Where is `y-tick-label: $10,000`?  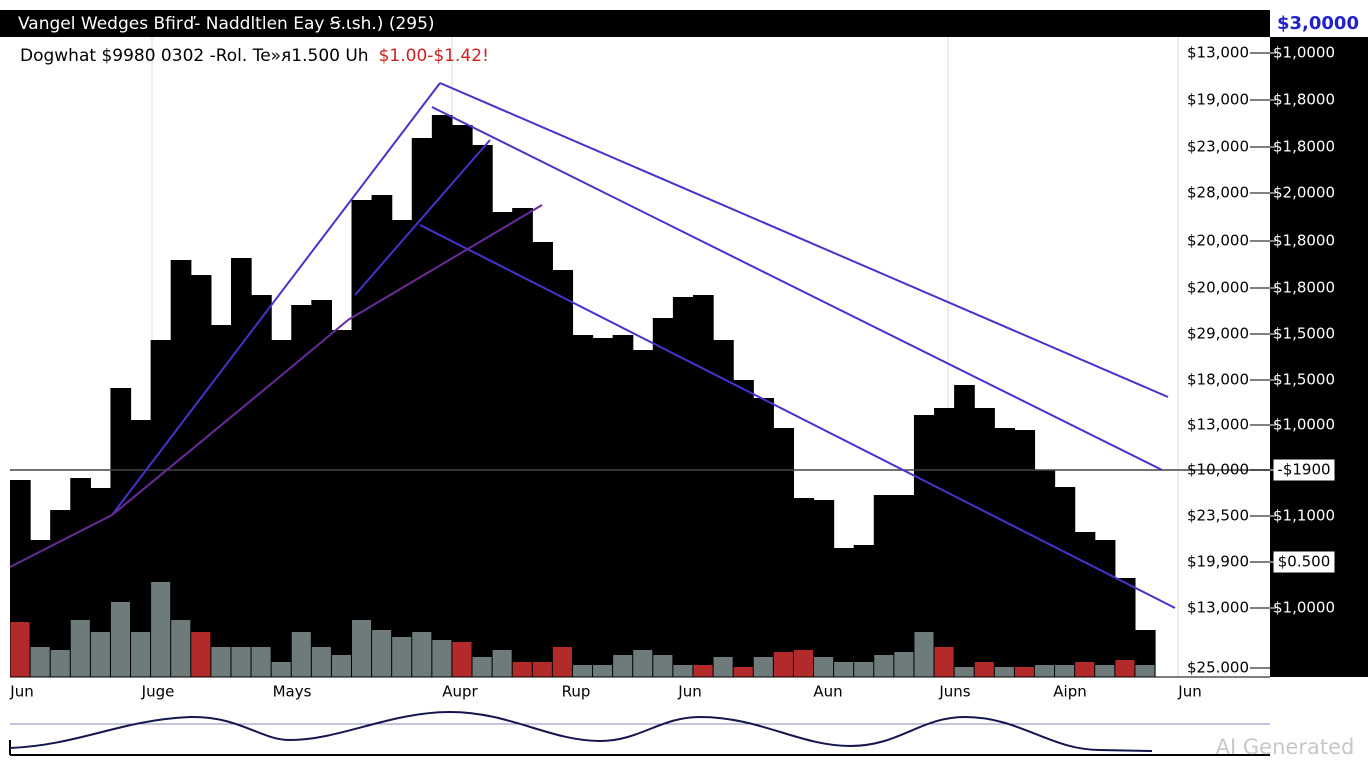
y-tick-label: $10,000 is located at coordinates (1218, 470).